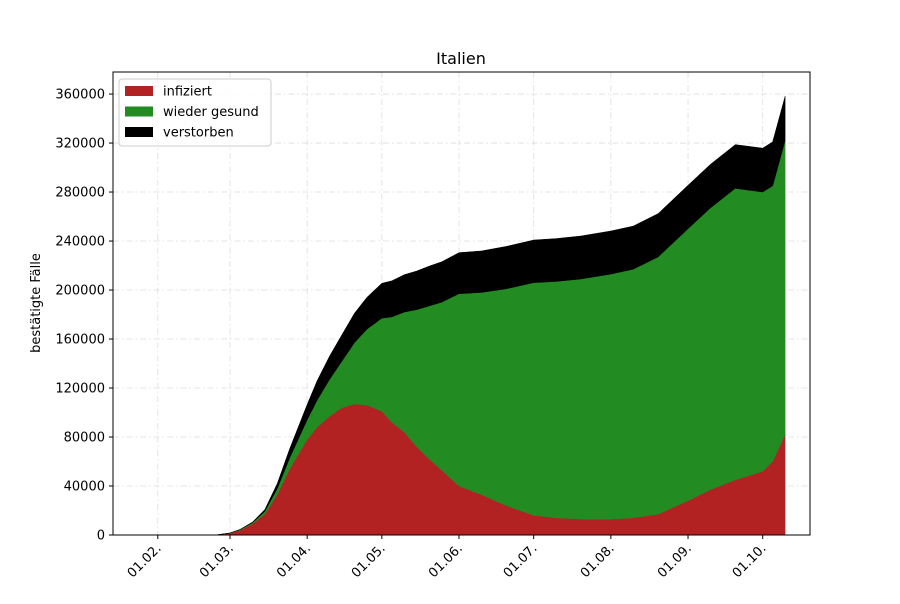 The width and height of the screenshot is (900, 604). What do you see at coordinates (461, 58) in the screenshot?
I see `chart-title: Italien` at bounding box center [461, 58].